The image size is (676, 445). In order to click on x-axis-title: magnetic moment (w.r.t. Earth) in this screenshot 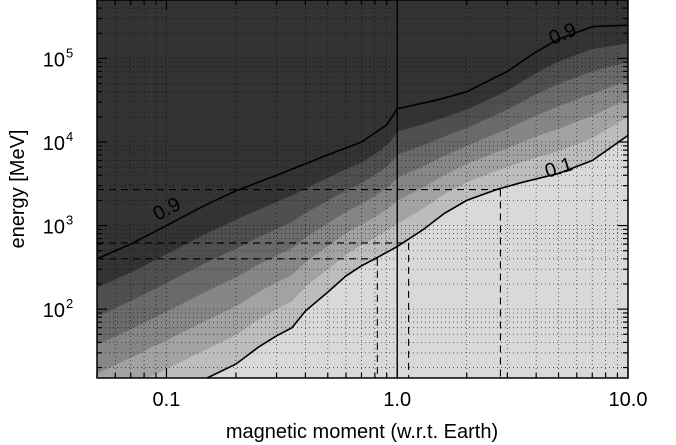, I will do `click(362, 432)`.